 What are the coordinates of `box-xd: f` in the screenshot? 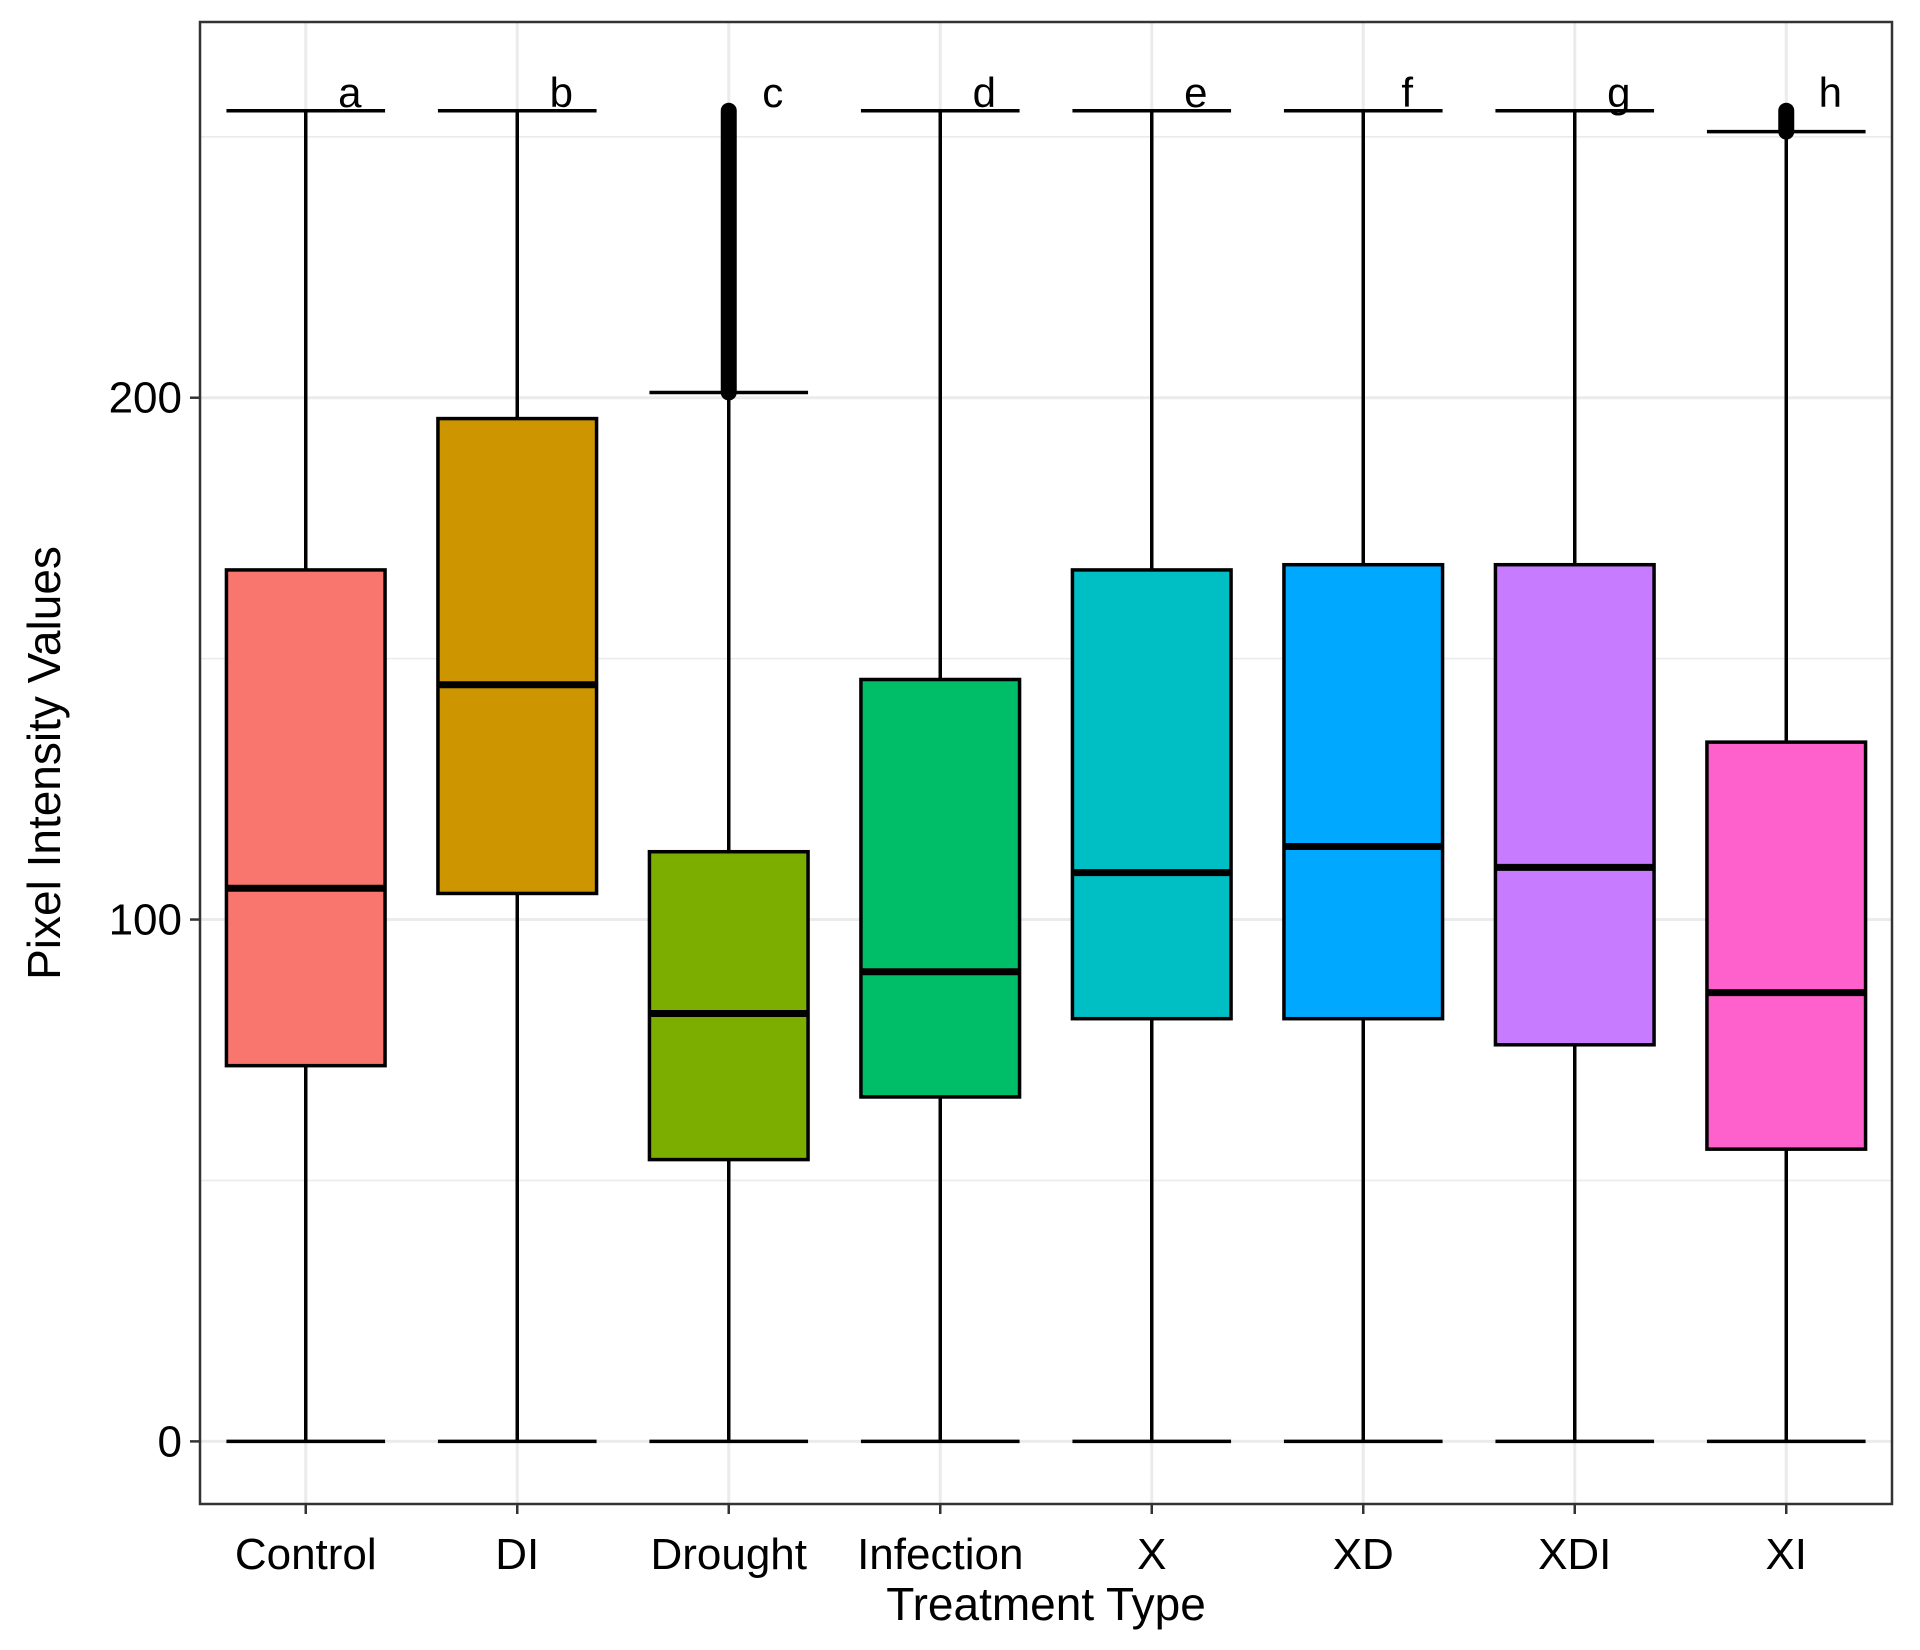 It's located at (1363, 756).